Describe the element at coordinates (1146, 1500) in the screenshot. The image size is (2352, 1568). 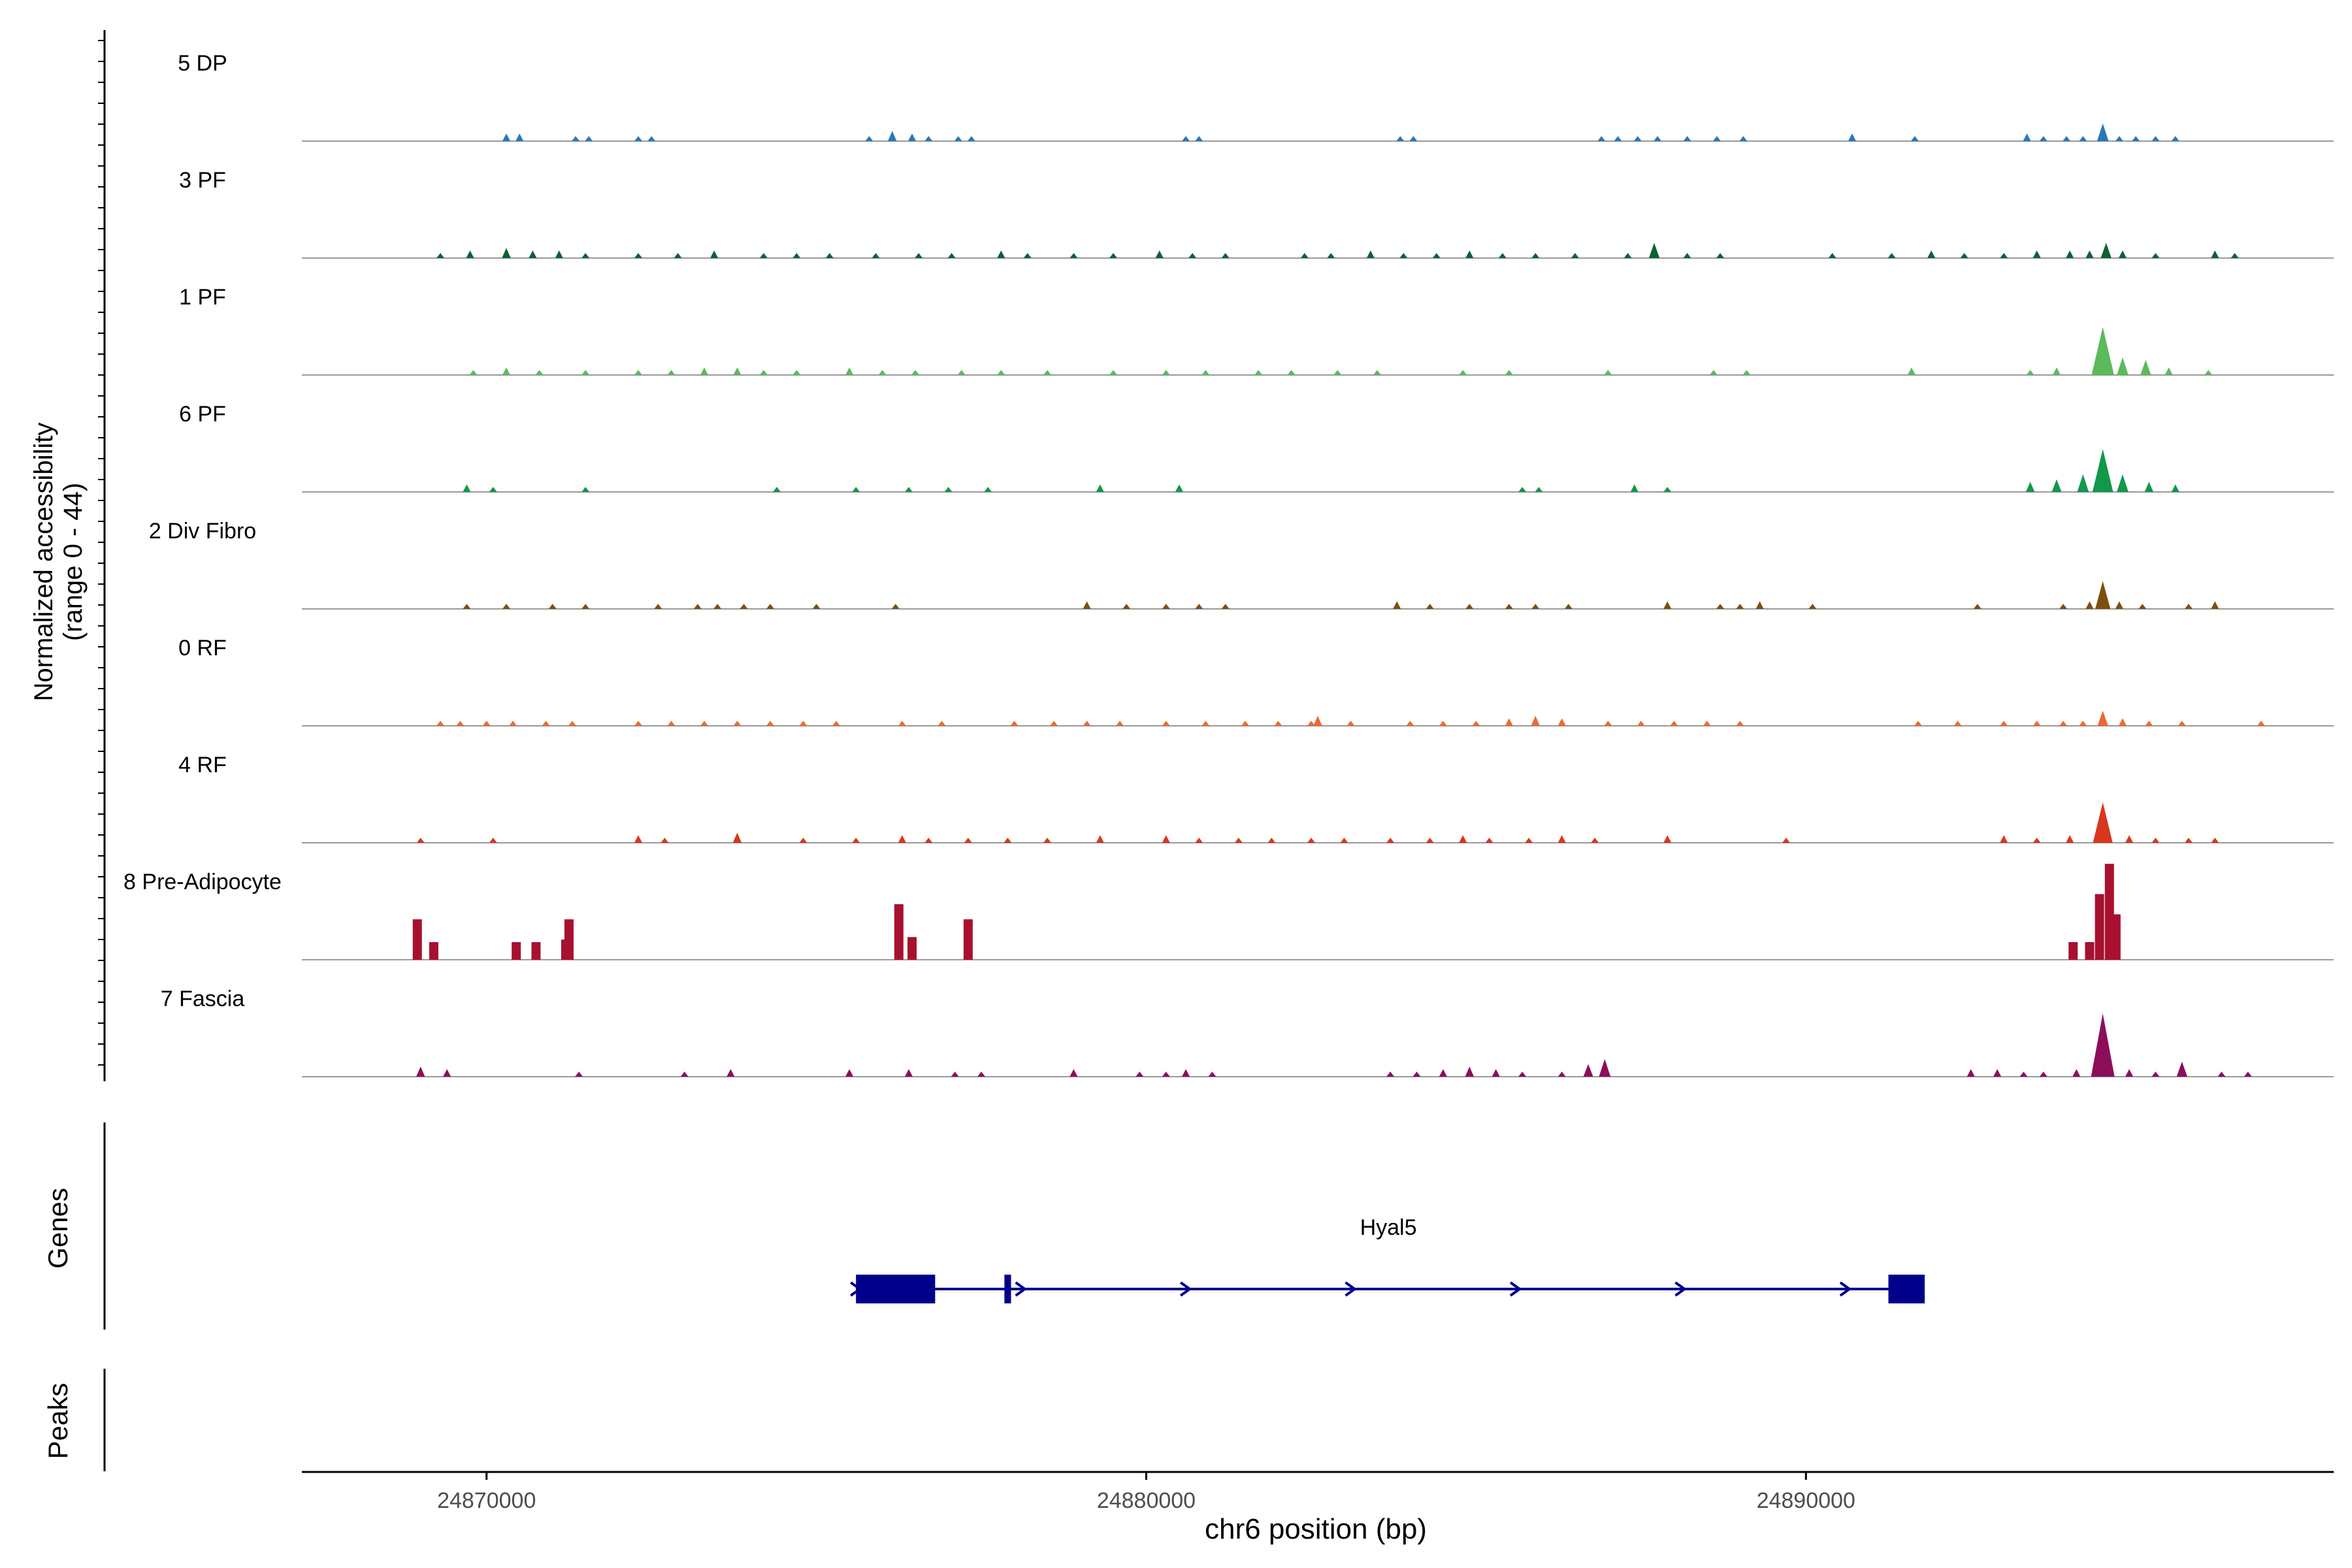
I see `x-tick-label: 24880000` at that location.